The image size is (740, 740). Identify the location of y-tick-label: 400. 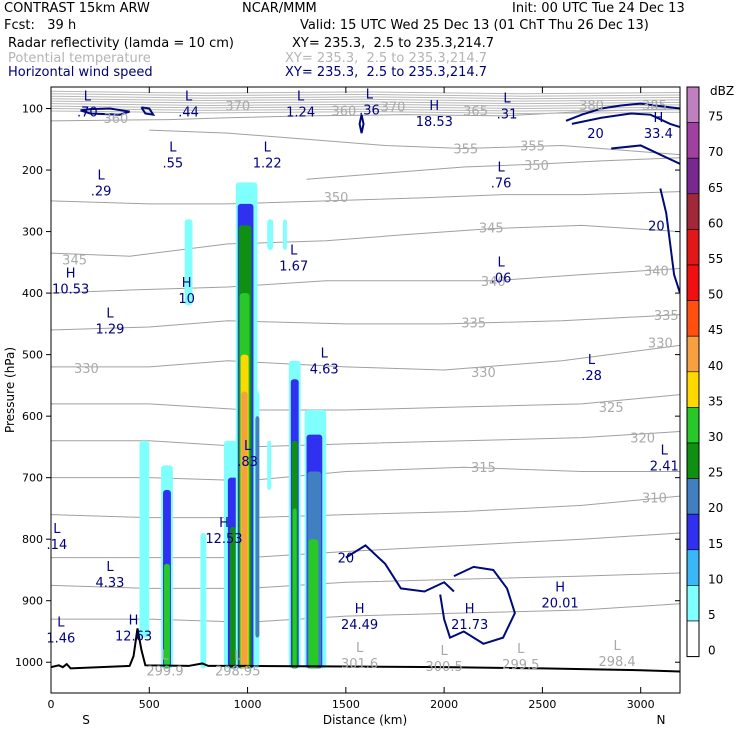
(32, 293).